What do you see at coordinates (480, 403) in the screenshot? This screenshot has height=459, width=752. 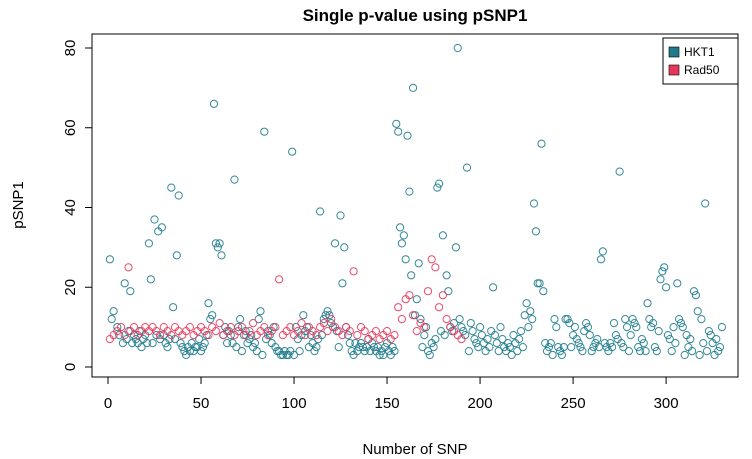 I see `x-tick-label: 200` at bounding box center [480, 403].